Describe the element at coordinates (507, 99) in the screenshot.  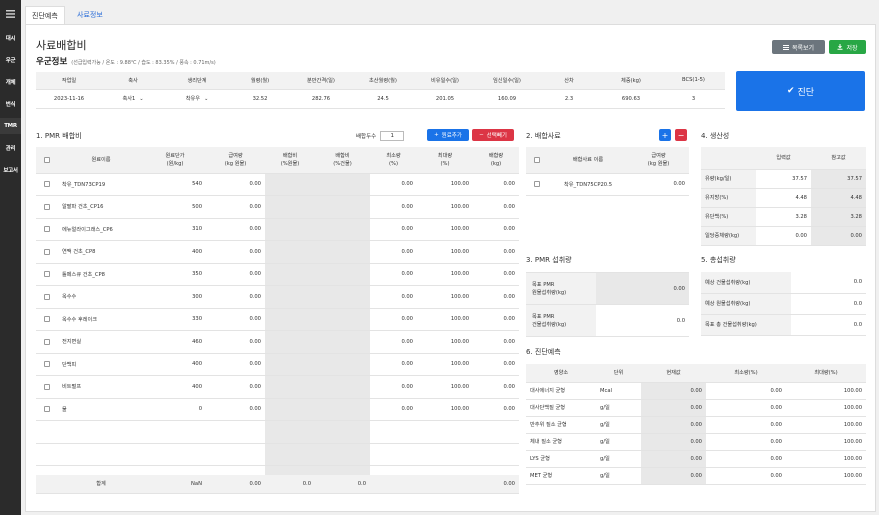
I see `pregnancy-days-field: 160.09` at that location.